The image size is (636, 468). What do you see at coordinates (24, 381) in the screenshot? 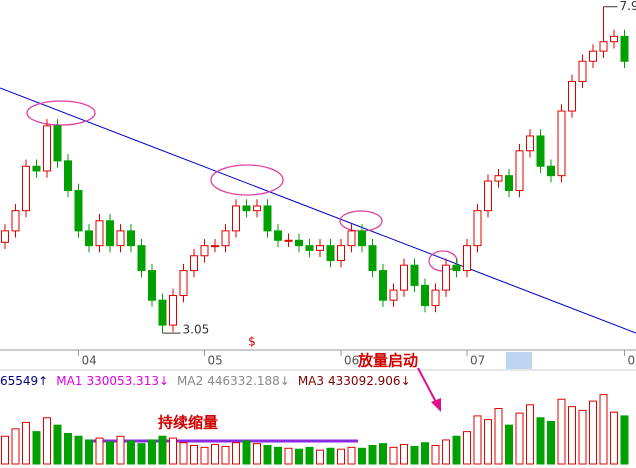
I see `legend-value: 65549↑` at bounding box center [24, 381].